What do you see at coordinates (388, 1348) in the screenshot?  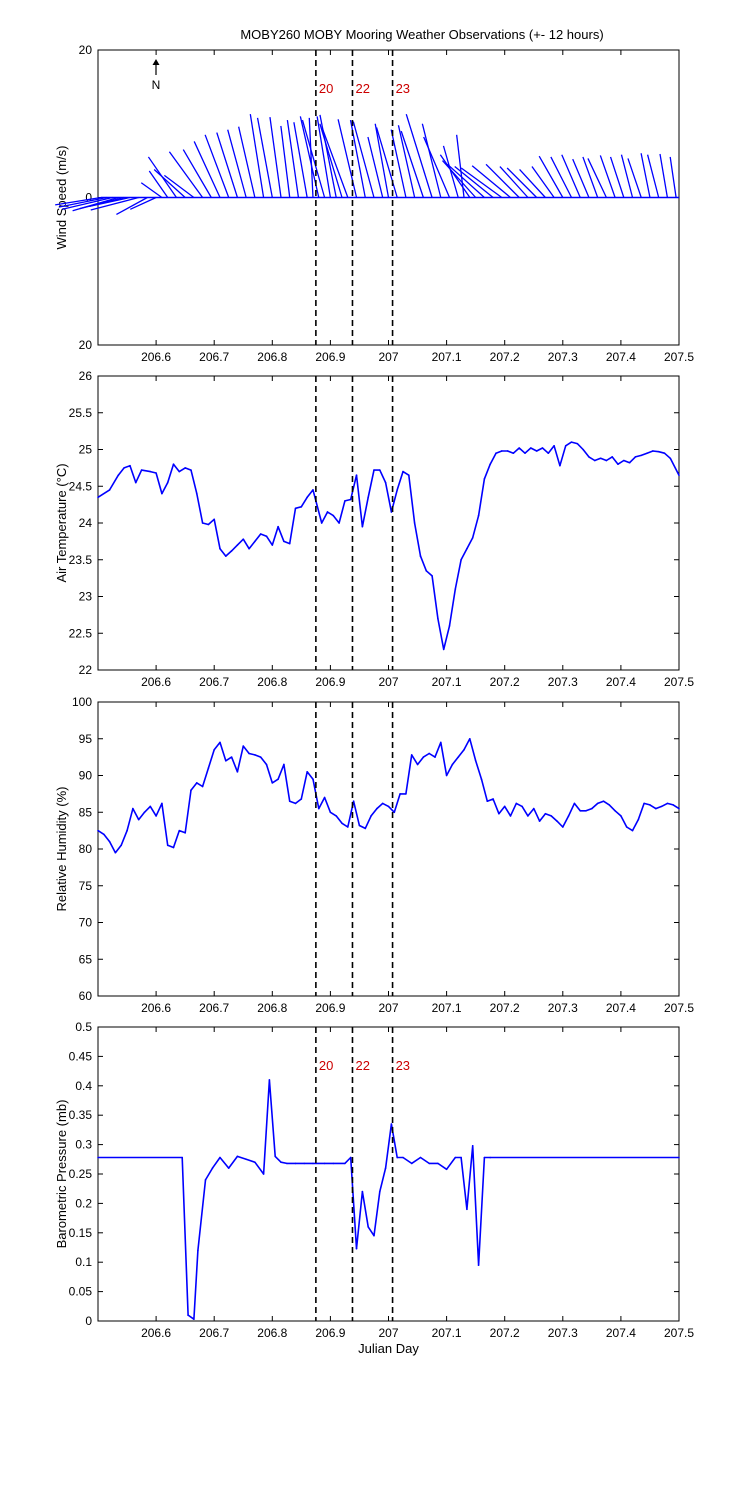 I see `barometric-pressure-xlabel: Julian Day` at bounding box center [388, 1348].